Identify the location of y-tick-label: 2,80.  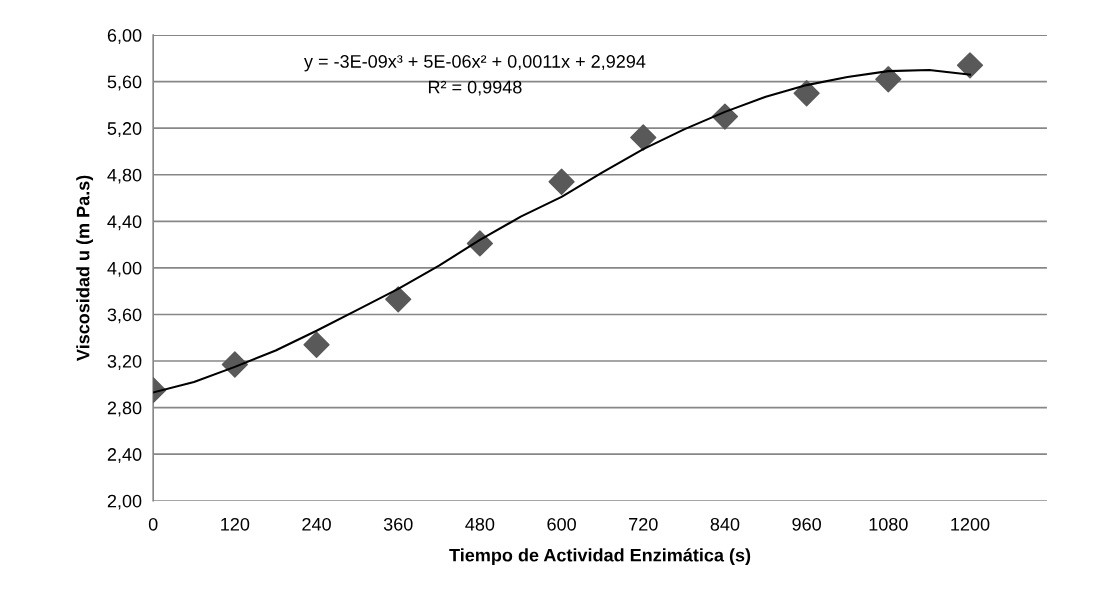
(124, 409).